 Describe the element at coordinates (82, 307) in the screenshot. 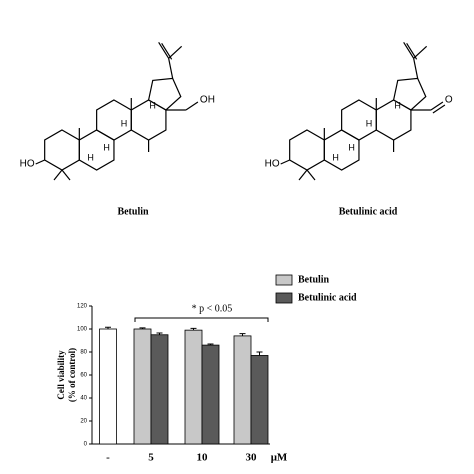

I see `y-tick-label: 120` at that location.